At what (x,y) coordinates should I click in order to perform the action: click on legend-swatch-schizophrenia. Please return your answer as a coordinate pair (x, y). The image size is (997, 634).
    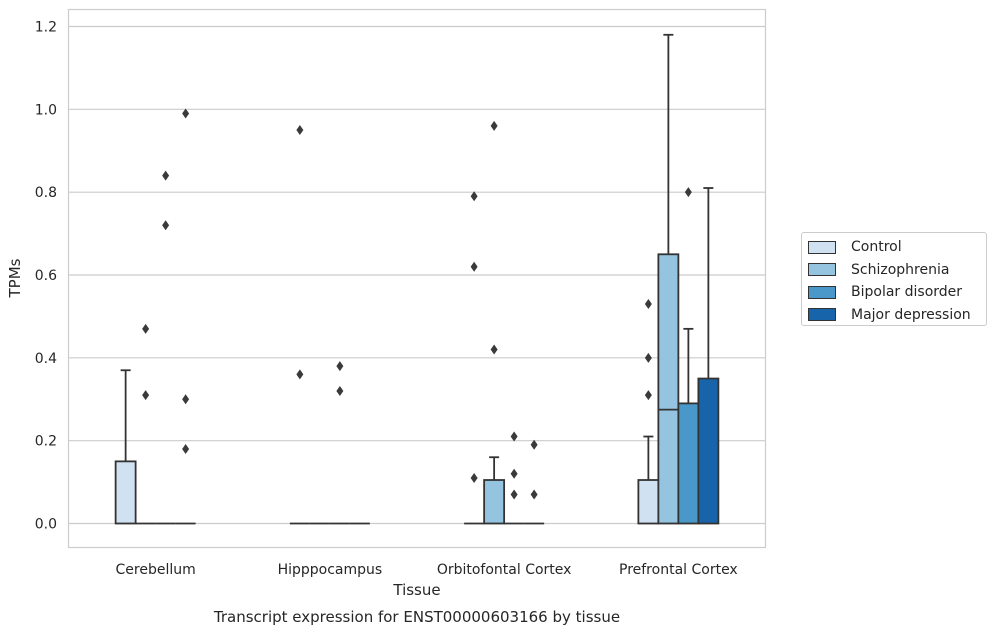
    Looking at the image, I should click on (822, 270).